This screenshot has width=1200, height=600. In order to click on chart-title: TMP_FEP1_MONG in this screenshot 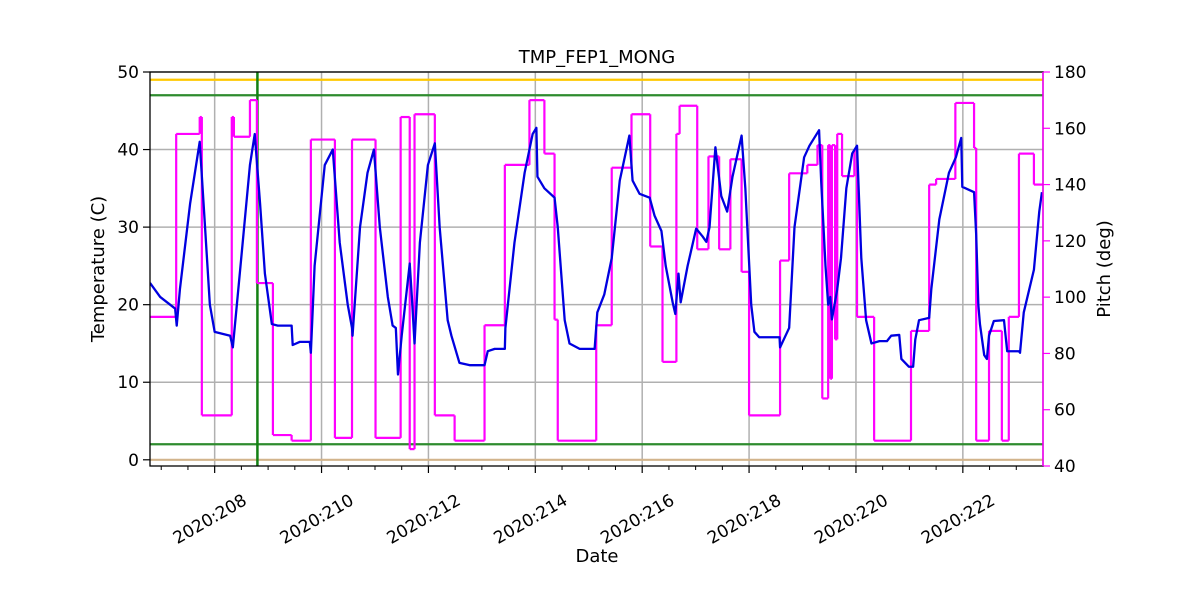, I will do `click(597, 57)`.